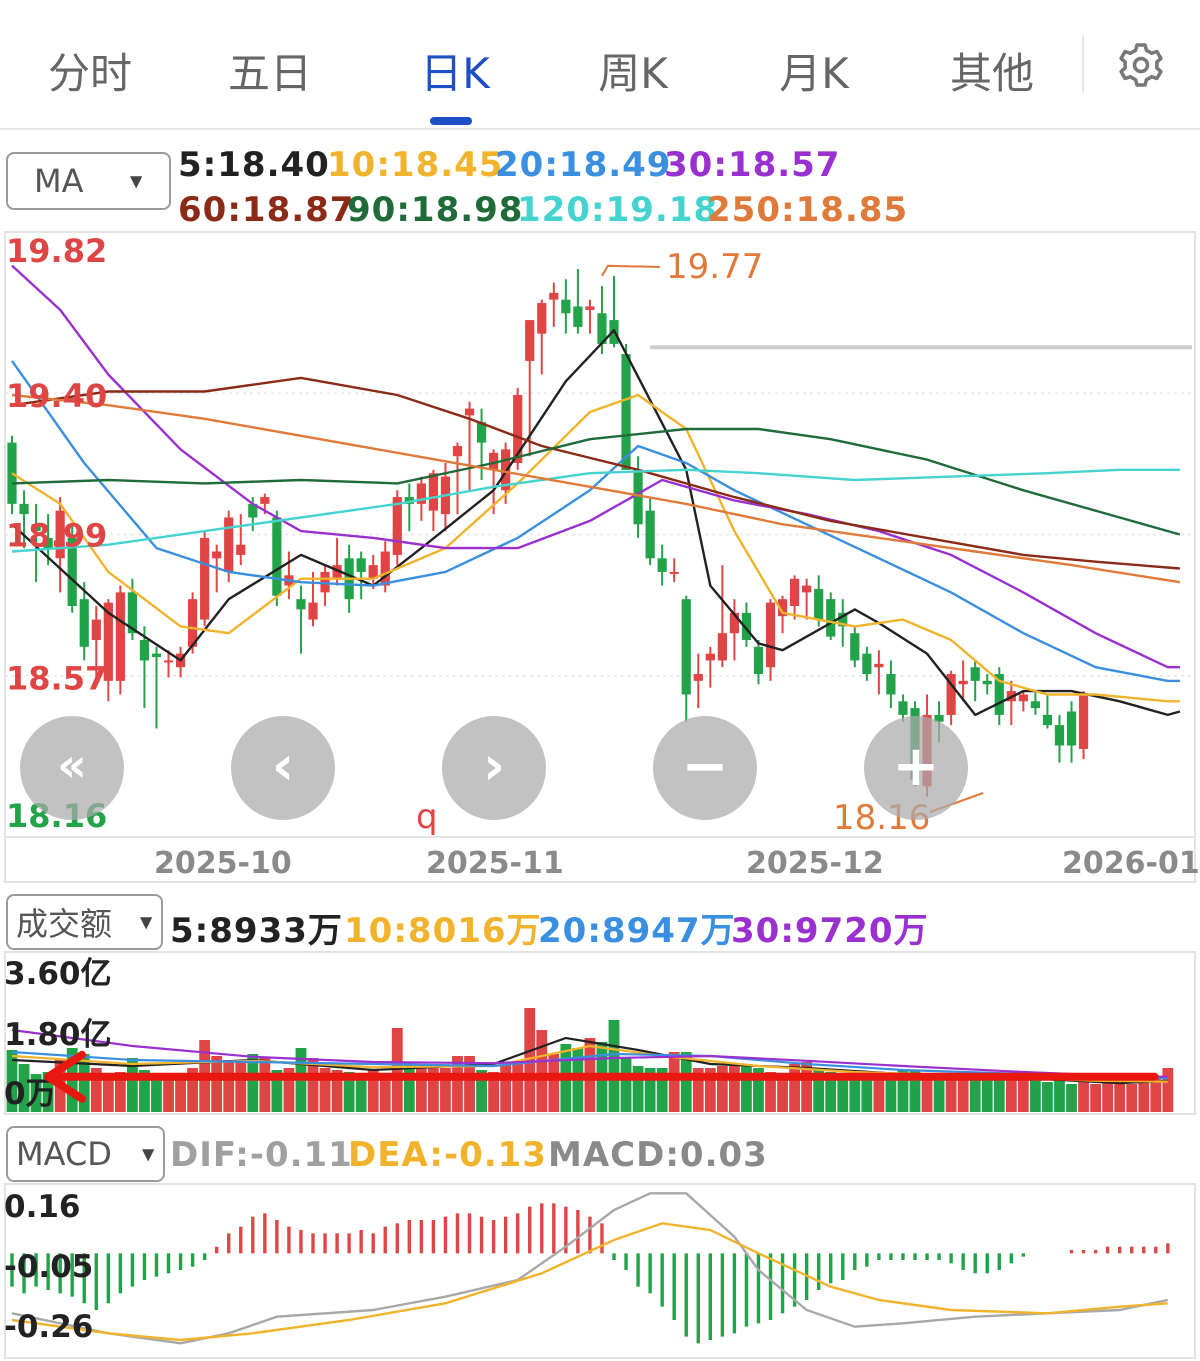 This screenshot has width=1200, height=1361. What do you see at coordinates (269, 73) in the screenshot?
I see `tab-five-day: 五日` at bounding box center [269, 73].